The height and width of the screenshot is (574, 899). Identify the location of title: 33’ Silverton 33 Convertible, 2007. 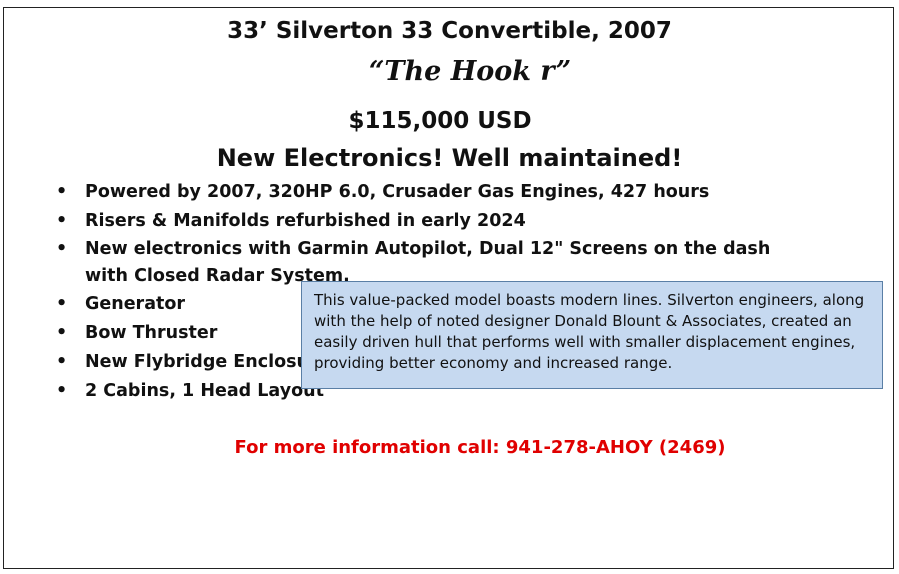
(449, 31).